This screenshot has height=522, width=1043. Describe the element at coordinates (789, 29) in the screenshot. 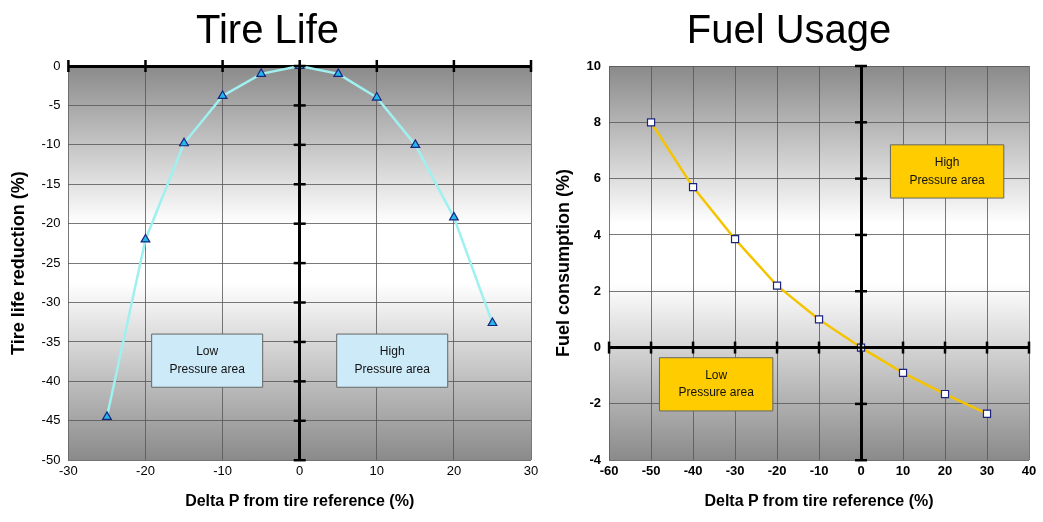

I see `chart-title: Fuel Usage` at that location.